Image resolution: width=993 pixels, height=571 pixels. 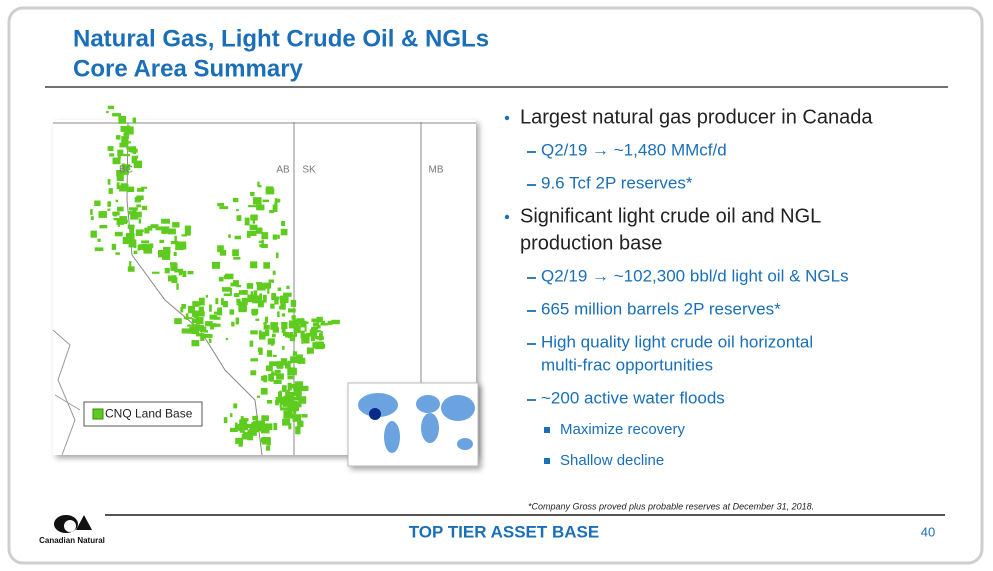 I want to click on legend-box, so click(x=143, y=414).